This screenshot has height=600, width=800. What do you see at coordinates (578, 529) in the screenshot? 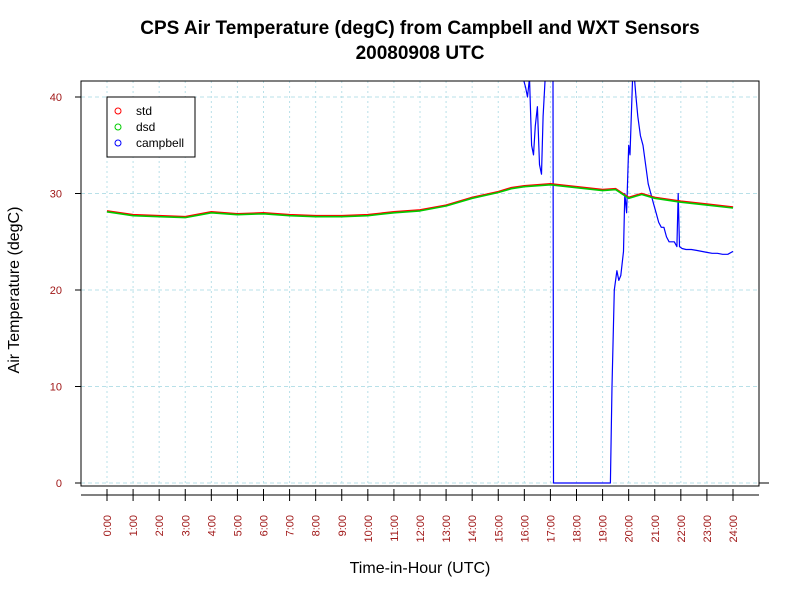
I see `x-tick-label: 18:00` at bounding box center [578, 529].